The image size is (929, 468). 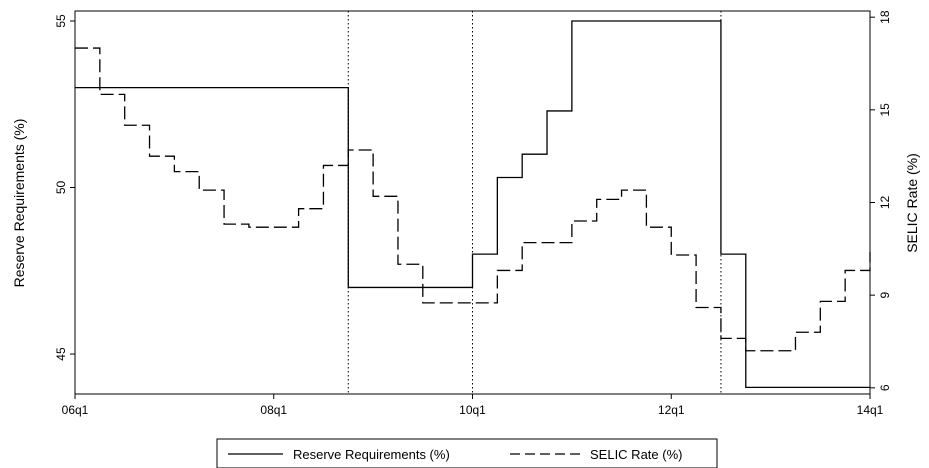 I want to click on x-axis: 06q1 08q1 10q1 12q1 14q1, so click(x=473, y=405).